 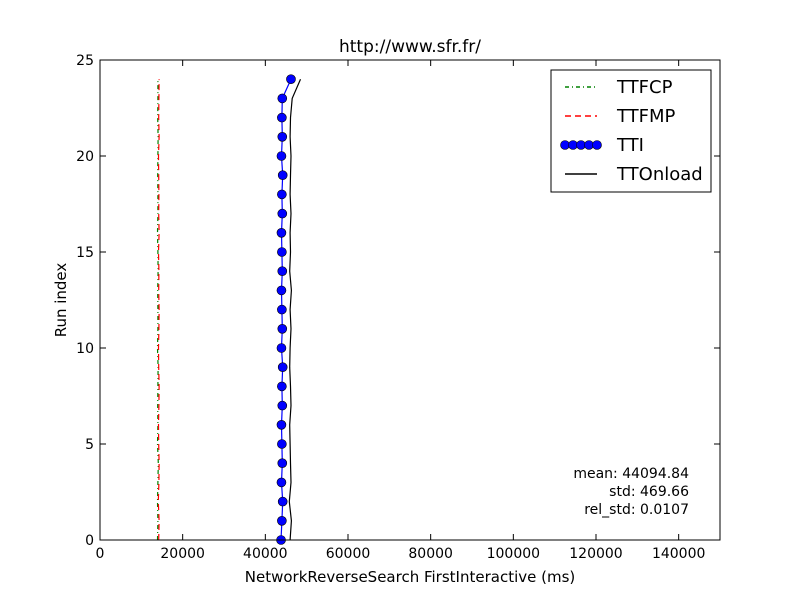 I want to click on chart-title: http://www.sfr.fr/, so click(x=410, y=47).